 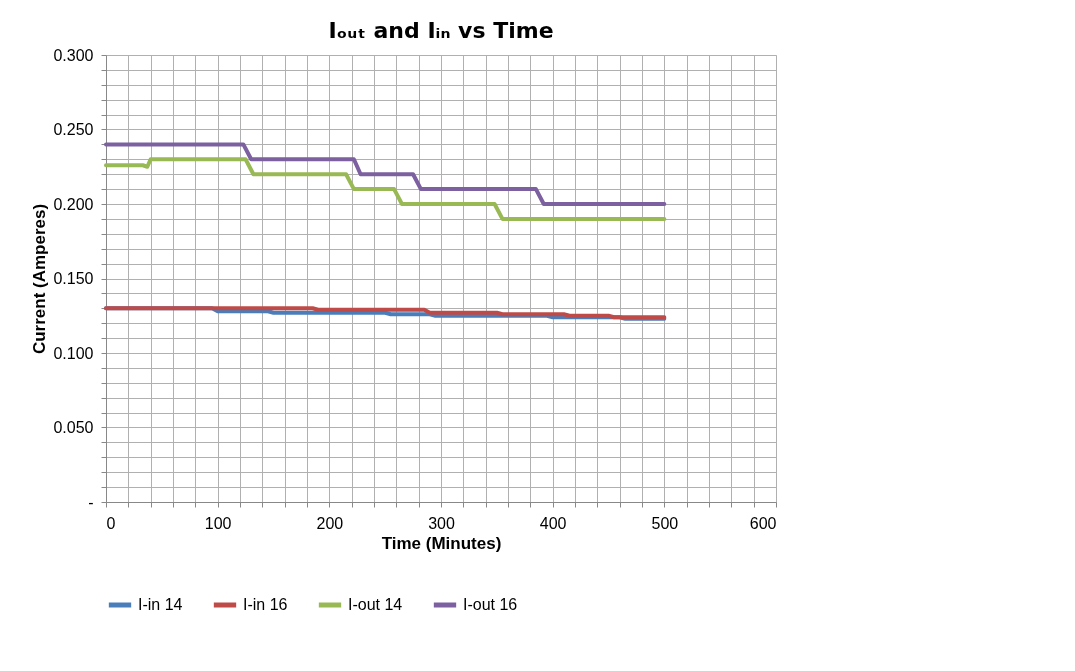 What do you see at coordinates (73, 55) in the screenshot?
I see `y-tick-label: 0.300` at bounding box center [73, 55].